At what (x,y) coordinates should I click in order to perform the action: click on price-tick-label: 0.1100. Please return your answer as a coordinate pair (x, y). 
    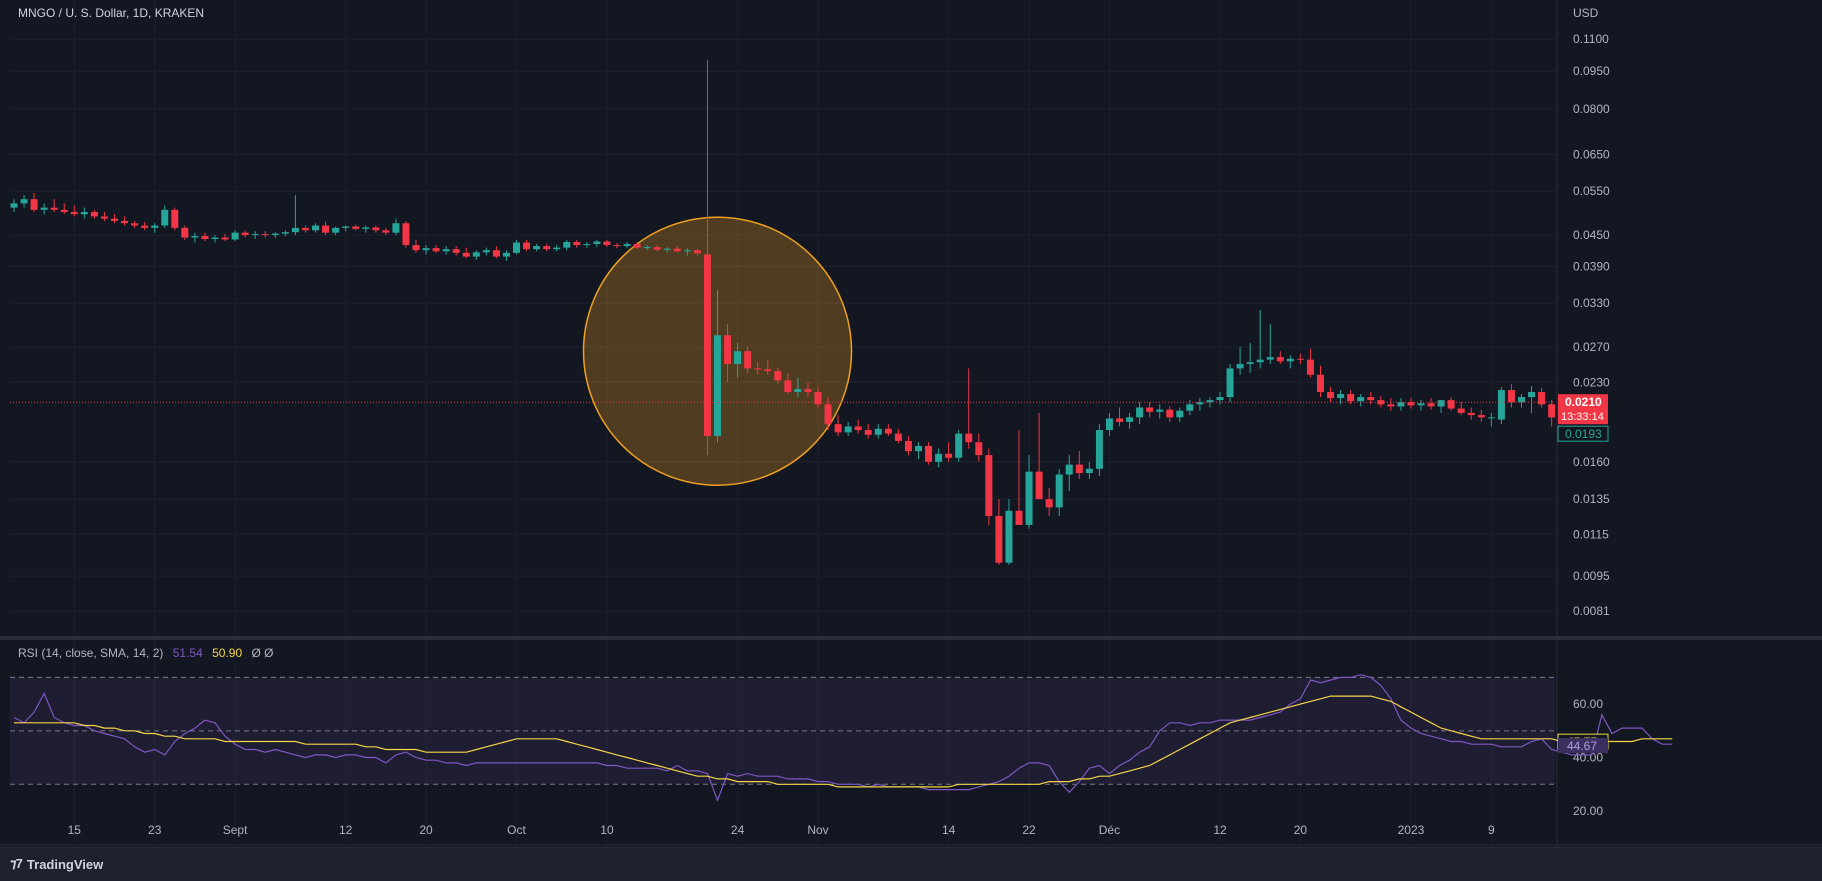
    Looking at the image, I should click on (1591, 39).